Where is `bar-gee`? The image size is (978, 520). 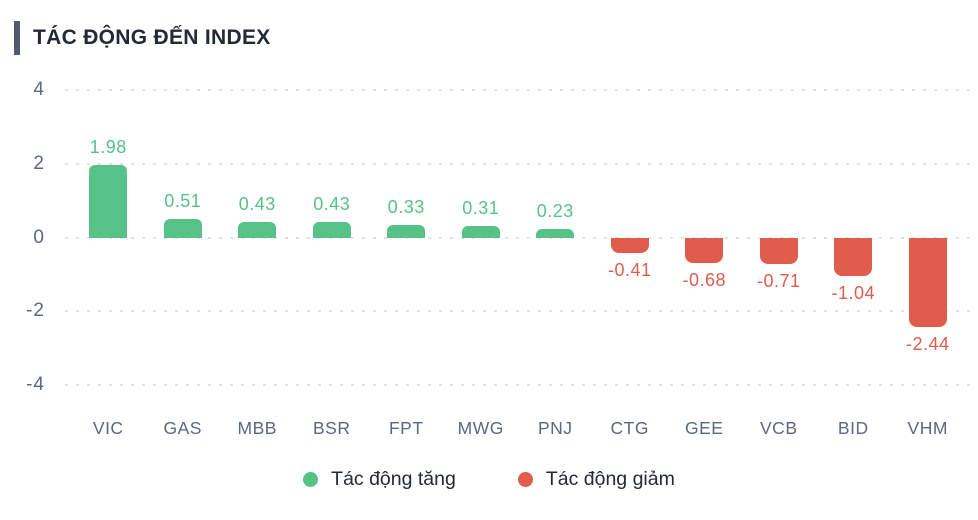 bar-gee is located at coordinates (704, 250).